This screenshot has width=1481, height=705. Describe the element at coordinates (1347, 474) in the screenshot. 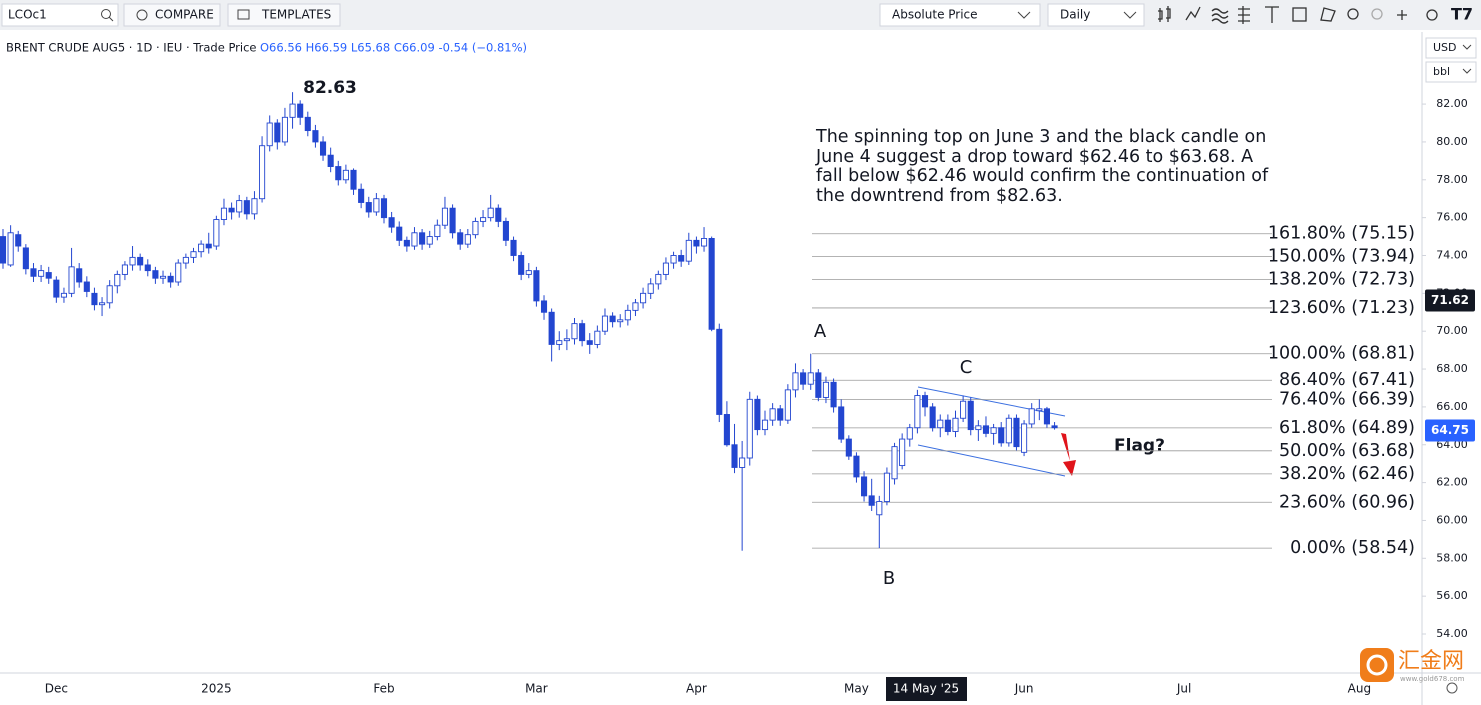

I see `fib-label: 38.20% (62.46)` at that location.